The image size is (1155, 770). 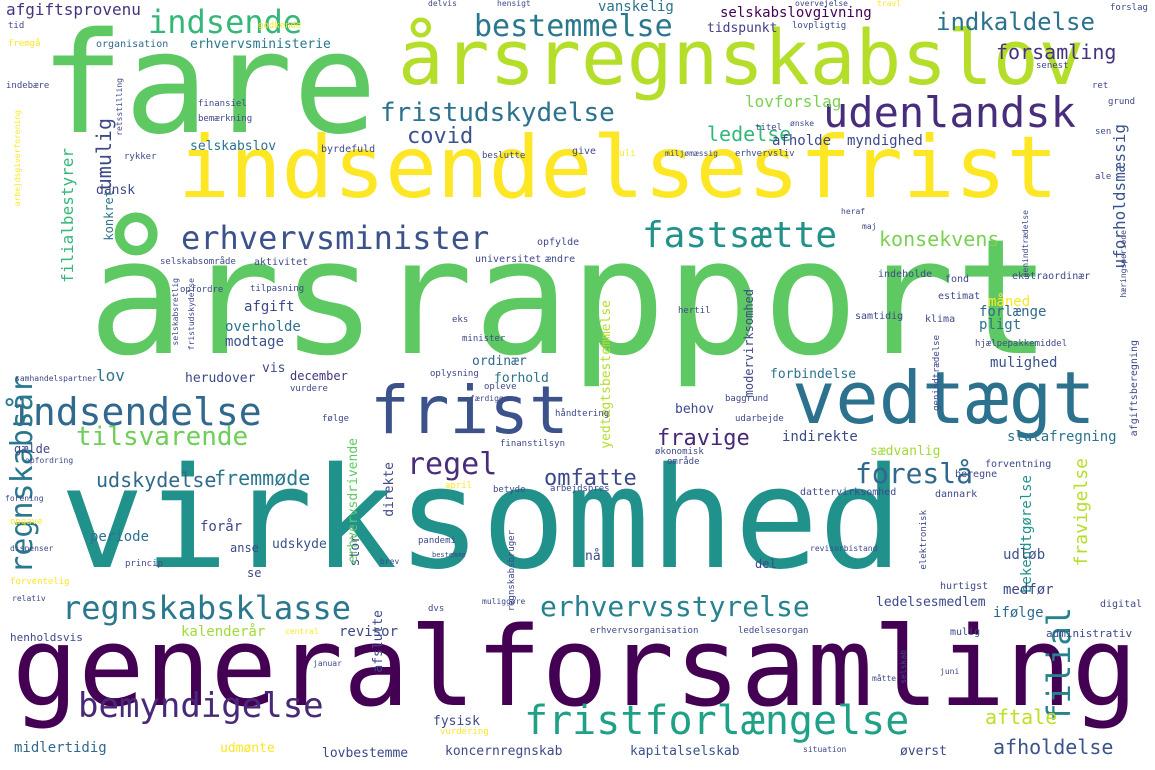 I want to click on cloud-word: organisation, so click(x=132, y=44).